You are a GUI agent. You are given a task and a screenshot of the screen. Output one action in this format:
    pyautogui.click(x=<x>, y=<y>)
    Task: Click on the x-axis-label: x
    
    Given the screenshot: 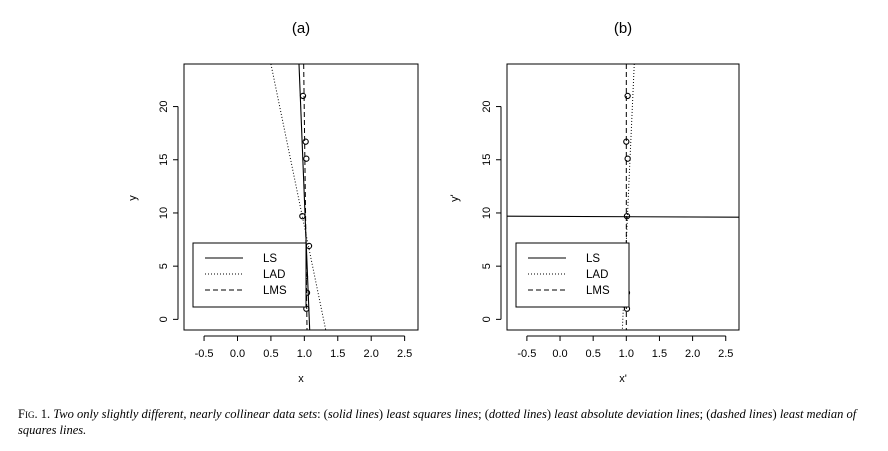 What is the action you would take?
    pyautogui.click(x=301, y=379)
    